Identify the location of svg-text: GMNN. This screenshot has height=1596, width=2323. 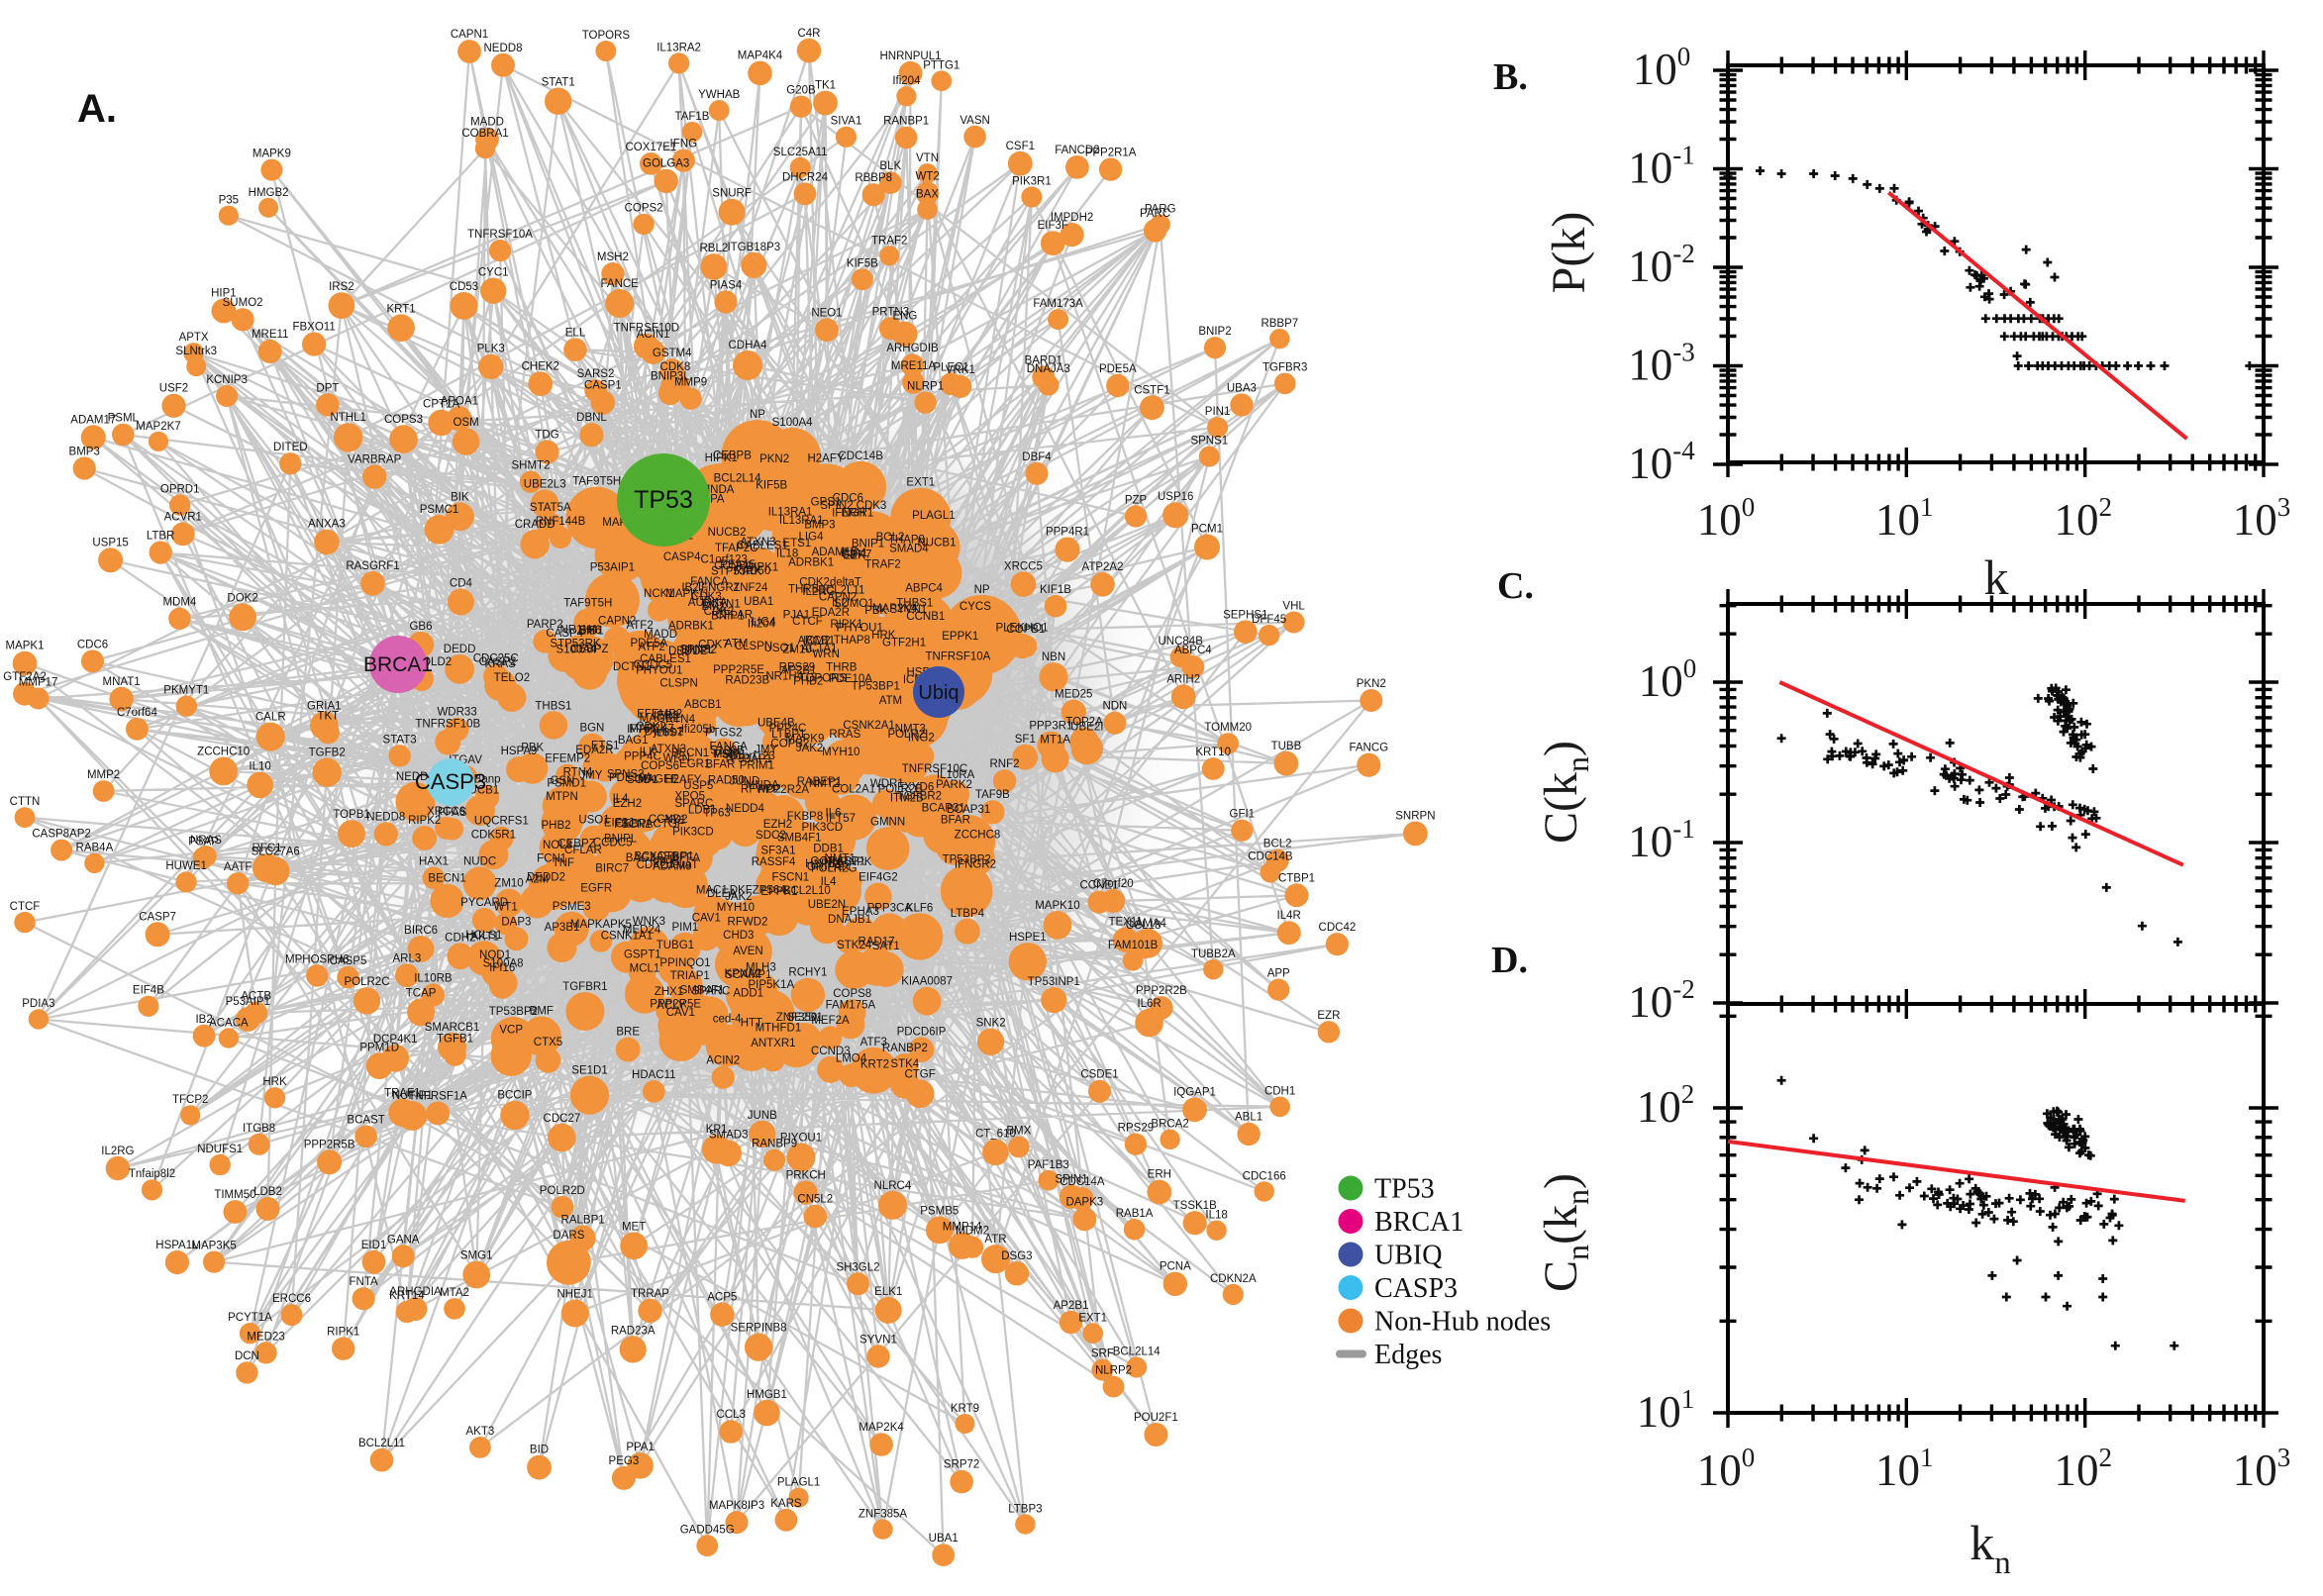
(888, 822).